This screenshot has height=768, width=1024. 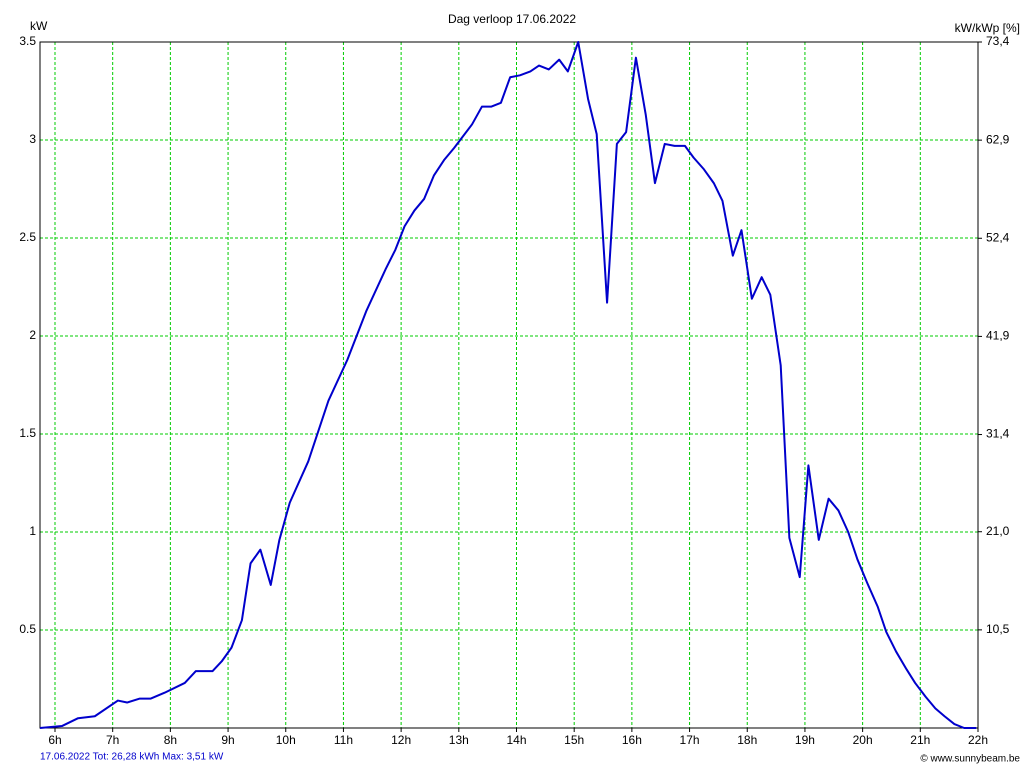 What do you see at coordinates (32, 531) in the screenshot?
I see `y-tick-label: 1` at bounding box center [32, 531].